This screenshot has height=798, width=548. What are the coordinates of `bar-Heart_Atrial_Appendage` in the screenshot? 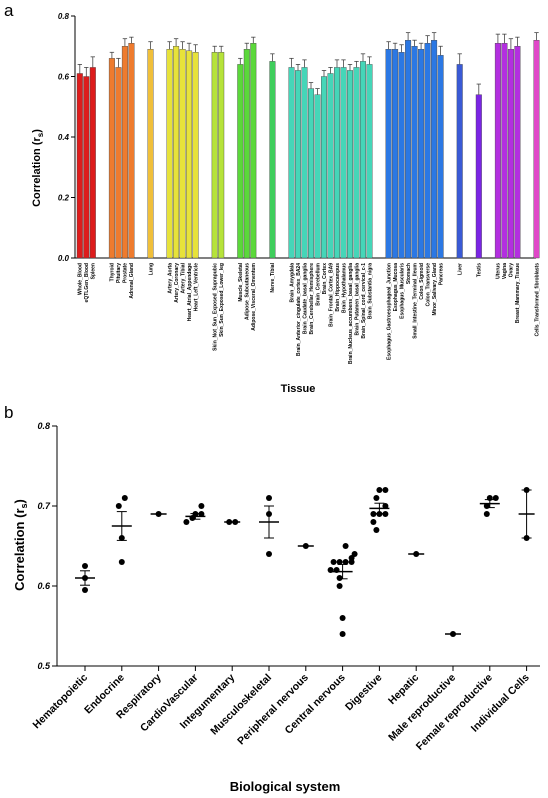 It's located at (189, 154).